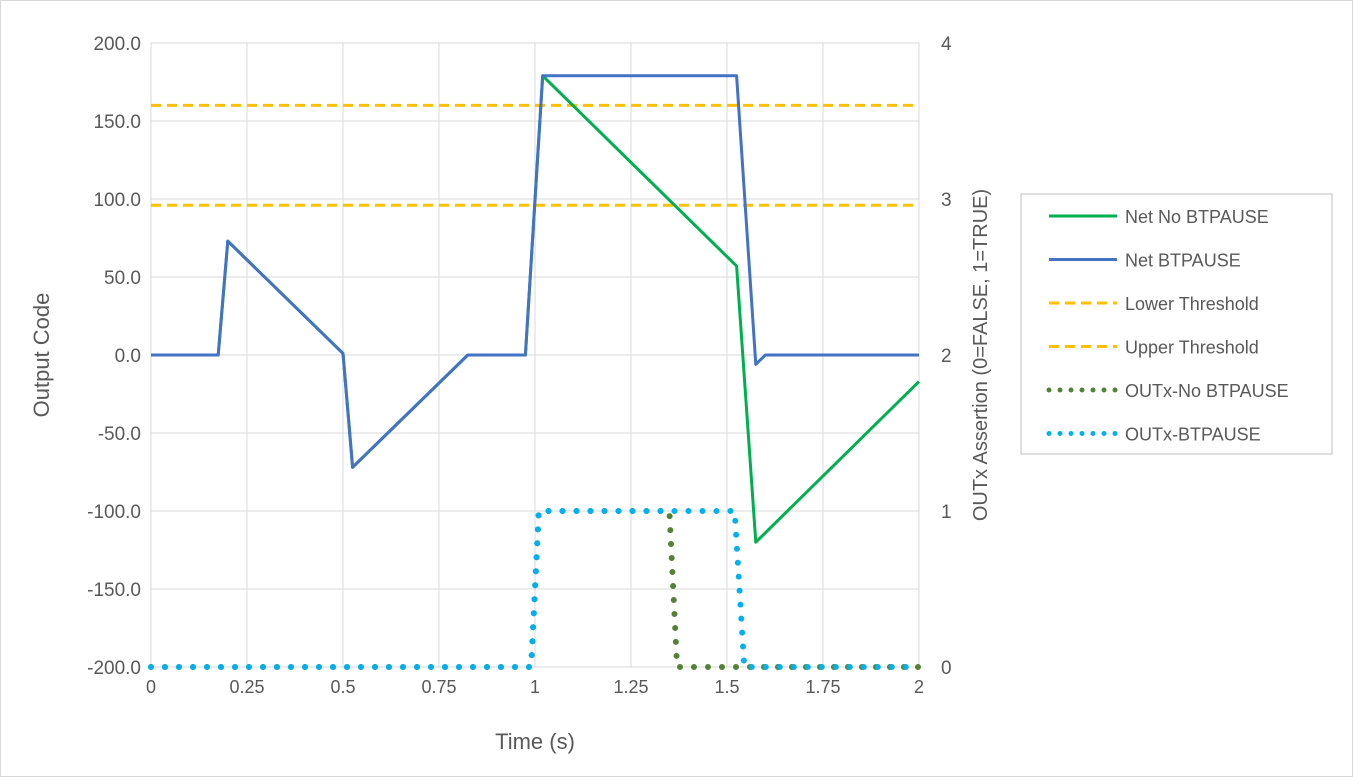  I want to click on y2-tick-label: 2, so click(946, 356).